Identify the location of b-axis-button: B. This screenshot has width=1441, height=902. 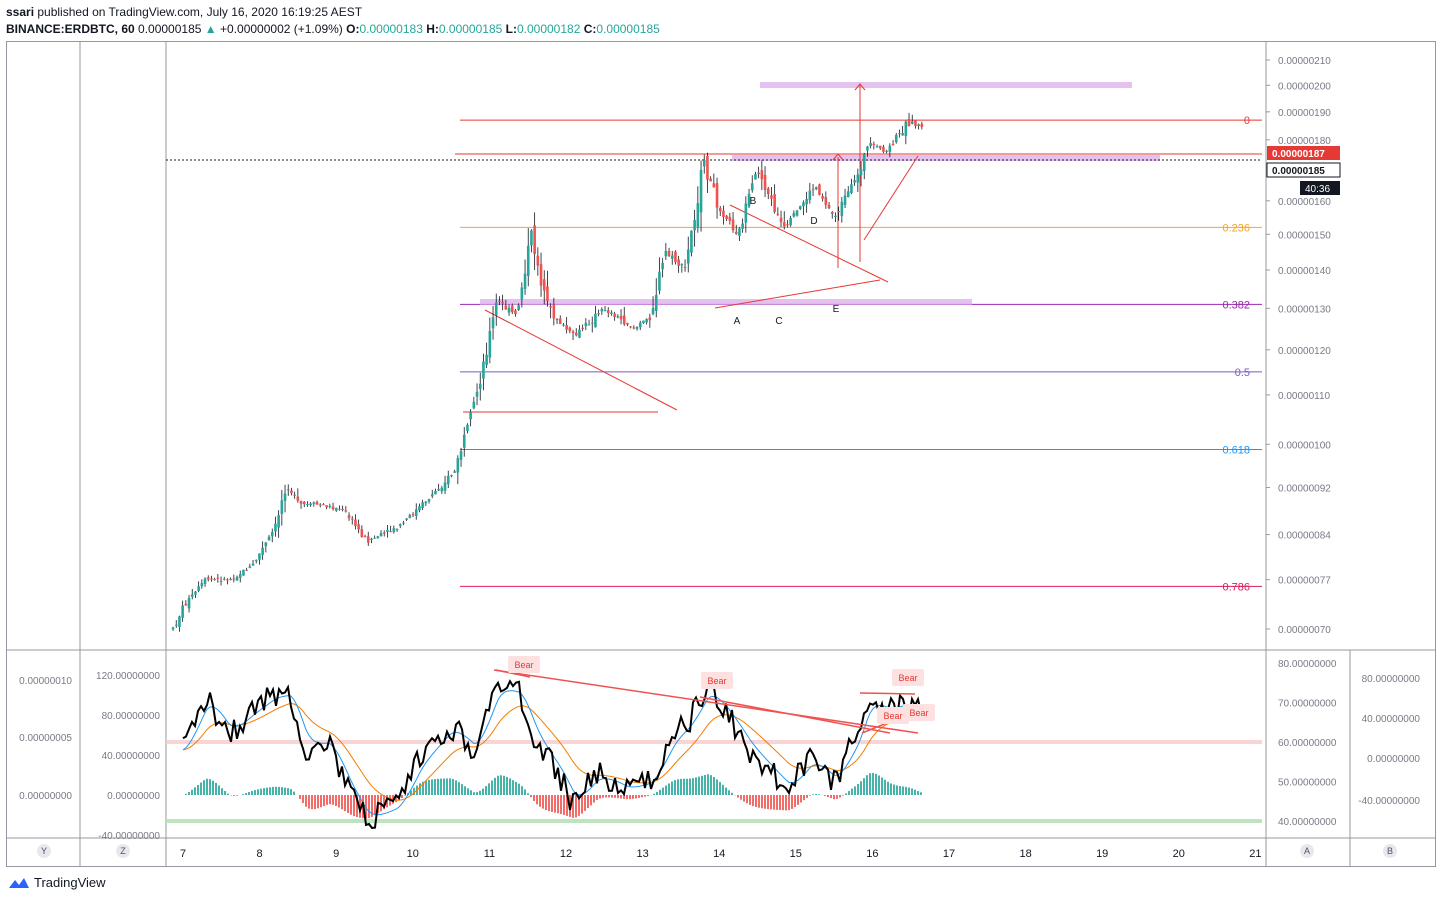
(1390, 851).